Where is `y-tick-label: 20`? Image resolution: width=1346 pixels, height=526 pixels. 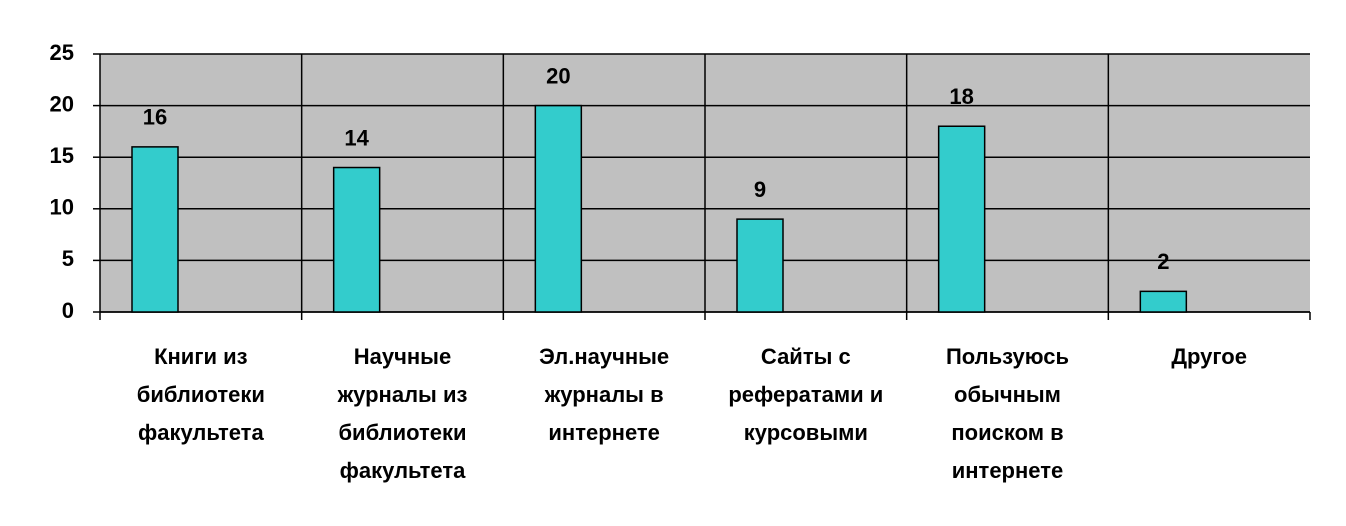 y-tick-label: 20 is located at coordinates (62, 103).